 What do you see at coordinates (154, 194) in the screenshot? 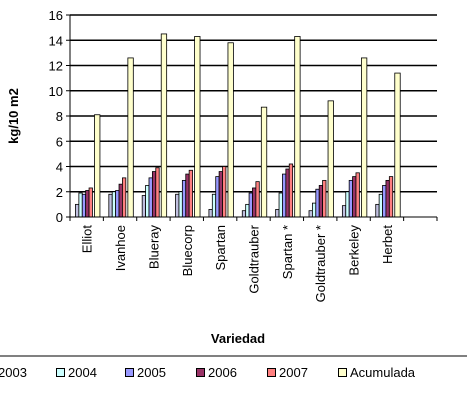
I see `bar-2006-Blueray` at bounding box center [154, 194].